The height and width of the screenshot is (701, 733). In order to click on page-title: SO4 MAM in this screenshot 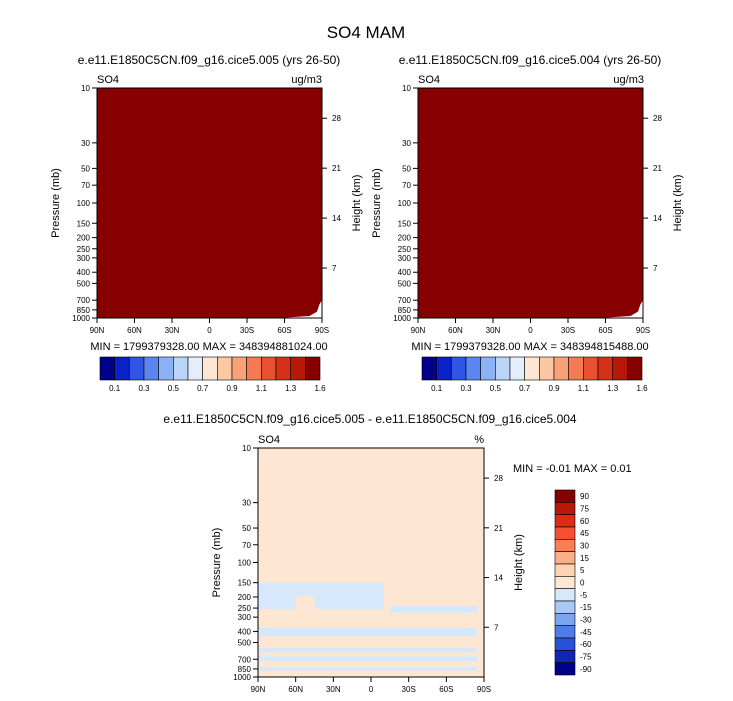, I will do `click(366, 32)`.